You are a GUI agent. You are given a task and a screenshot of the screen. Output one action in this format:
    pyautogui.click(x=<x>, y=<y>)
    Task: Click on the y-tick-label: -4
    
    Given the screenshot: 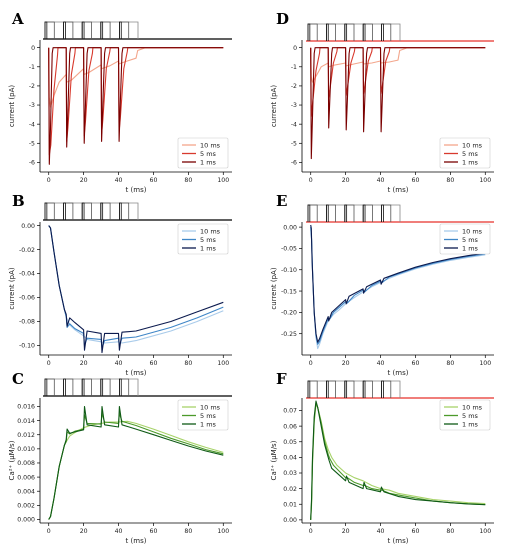 What is the action you would take?
    pyautogui.click(x=32, y=124)
    